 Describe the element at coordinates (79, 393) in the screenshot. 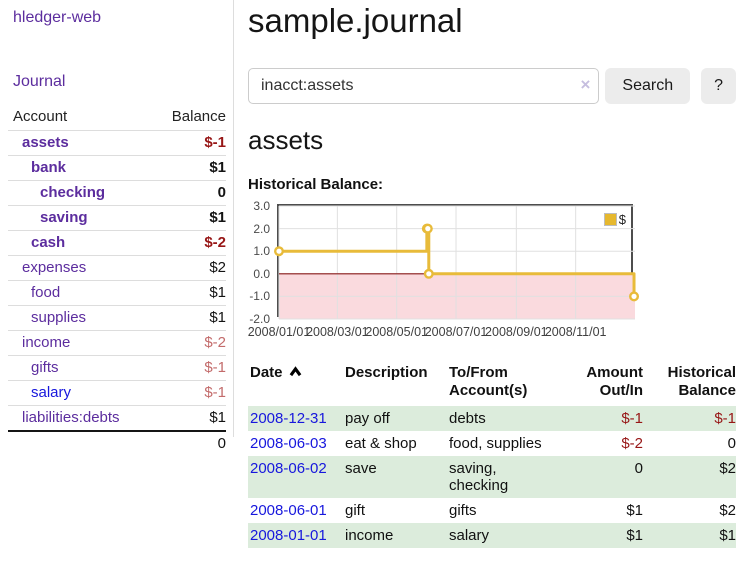

I see `account-name-cell: salary` at that location.